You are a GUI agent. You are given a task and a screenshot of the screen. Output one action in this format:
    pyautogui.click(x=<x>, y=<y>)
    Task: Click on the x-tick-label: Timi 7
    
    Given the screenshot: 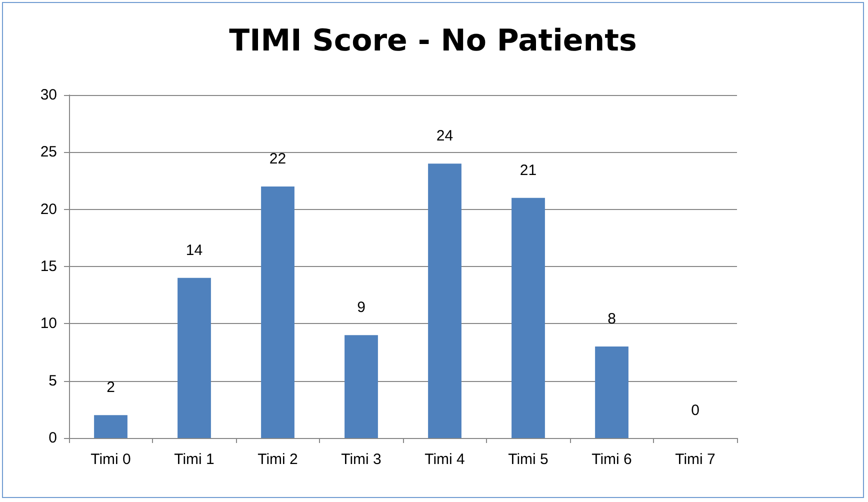 What is the action you would take?
    pyautogui.click(x=695, y=459)
    